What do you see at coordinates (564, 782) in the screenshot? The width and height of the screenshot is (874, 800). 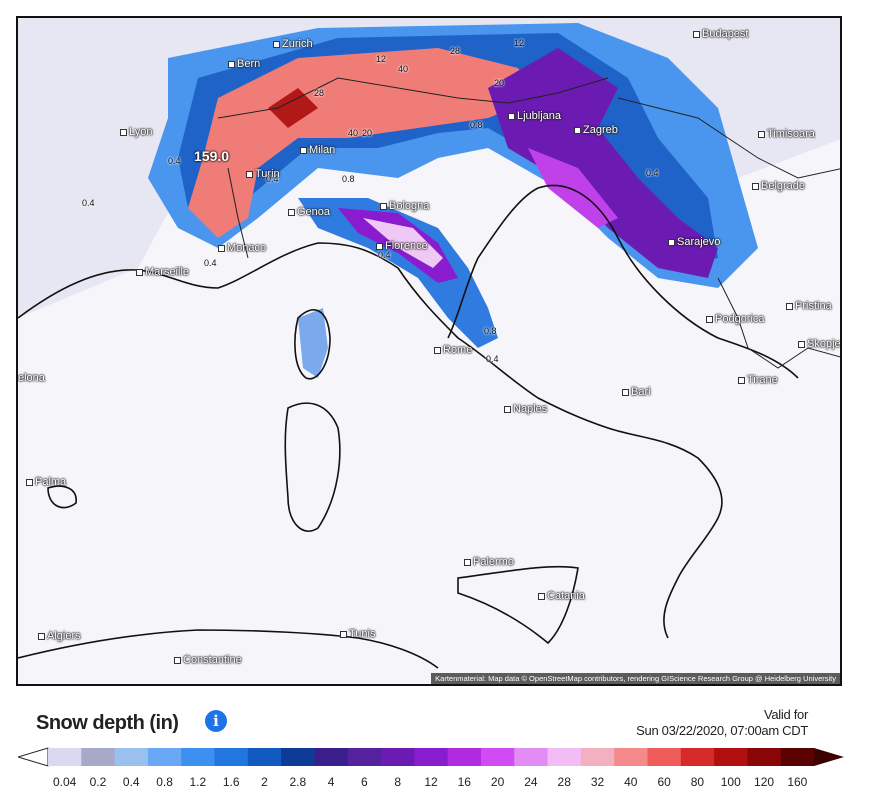 I see `scale-tick-label: 28` at bounding box center [564, 782].